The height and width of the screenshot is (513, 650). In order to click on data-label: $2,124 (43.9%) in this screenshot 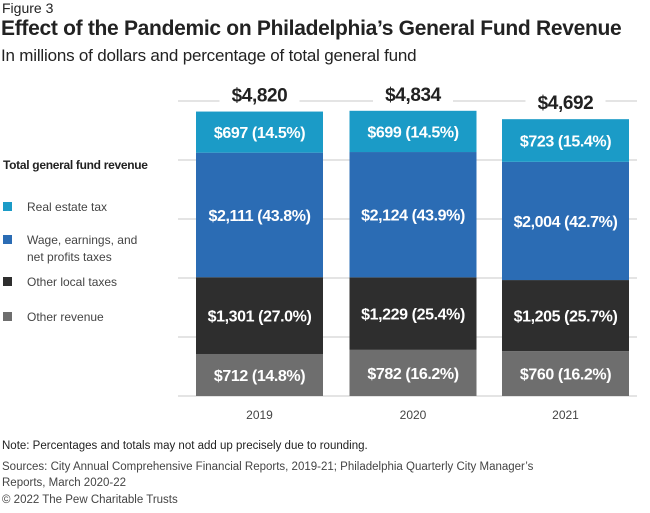, I will do `click(413, 216)`.